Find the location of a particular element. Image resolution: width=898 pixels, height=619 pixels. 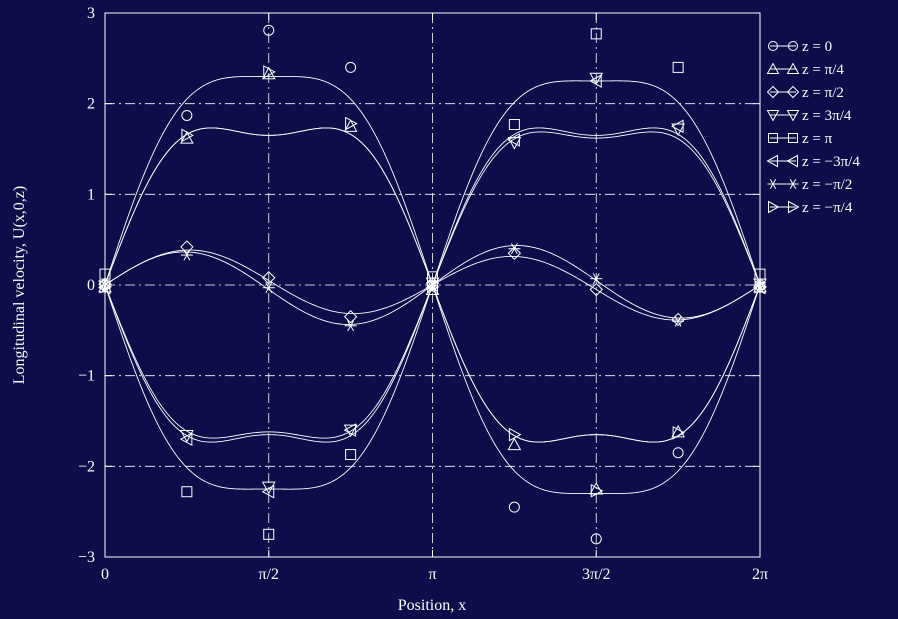

legend-label: z = 3π/4 is located at coordinates (827, 116).